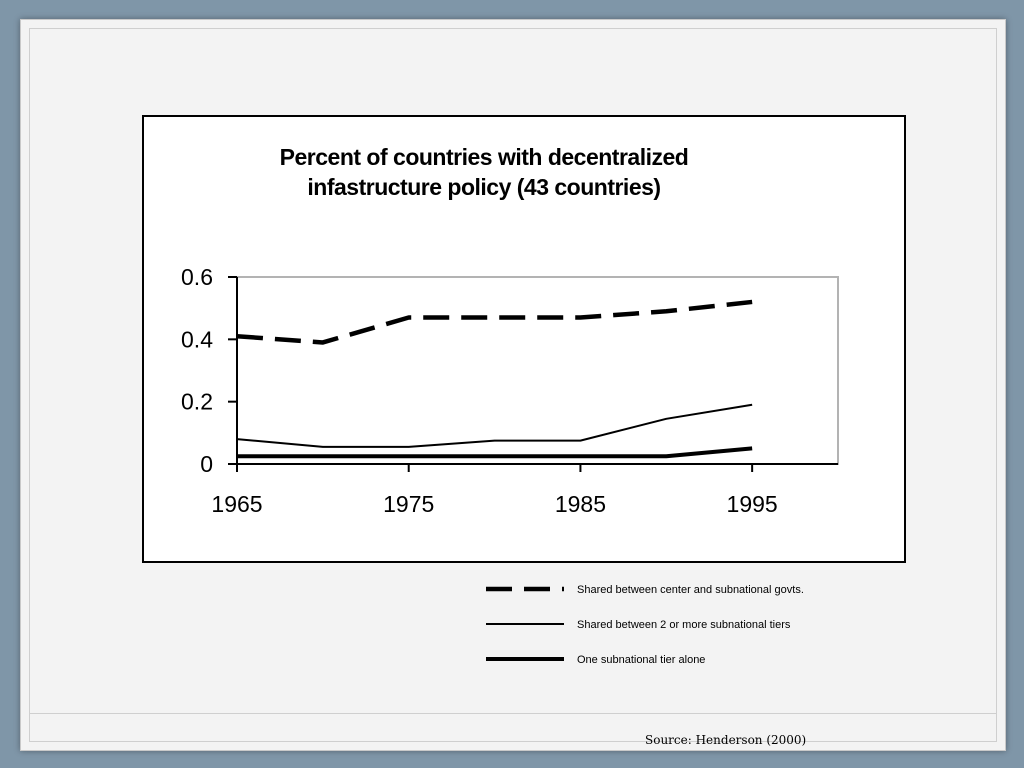 This screenshot has width=1024, height=768. What do you see at coordinates (726, 740) in the screenshot?
I see `source-citation: Source: Henderson (2000)` at bounding box center [726, 740].